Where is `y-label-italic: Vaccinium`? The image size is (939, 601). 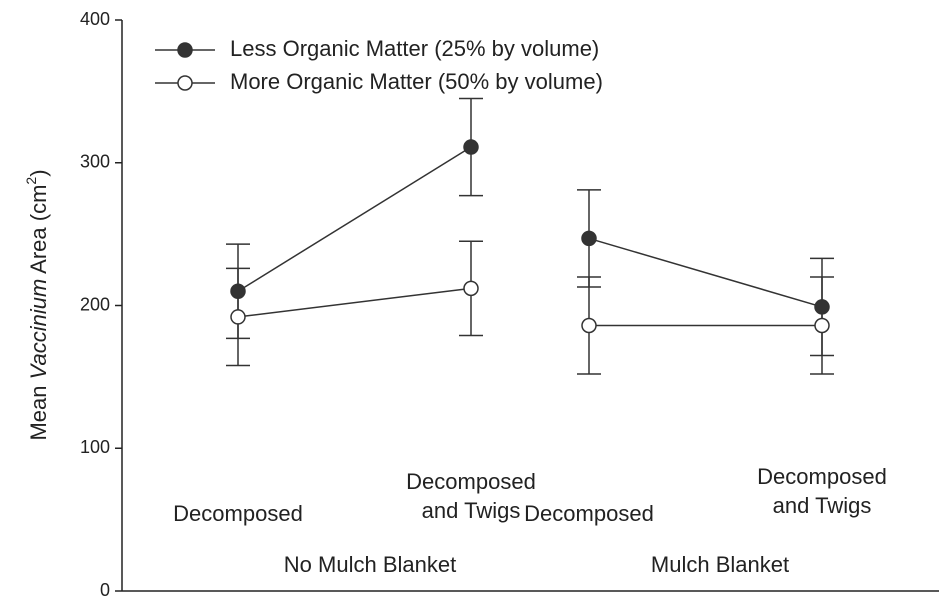 y-label-italic: Vaccinium is located at coordinates (38, 329).